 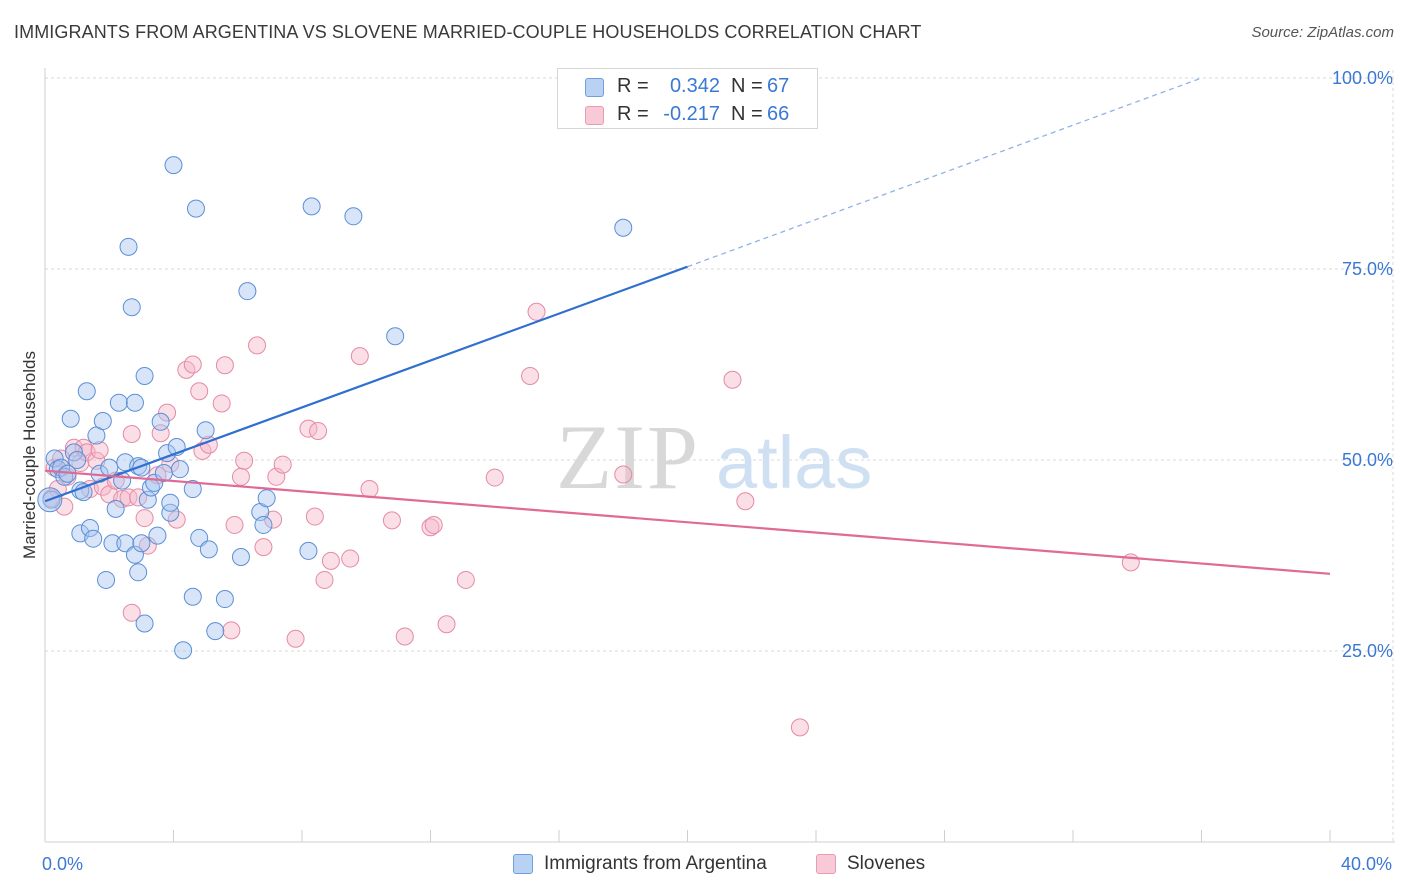 I want to click on legend-r-value: -0.217, so click(x=691, y=114).